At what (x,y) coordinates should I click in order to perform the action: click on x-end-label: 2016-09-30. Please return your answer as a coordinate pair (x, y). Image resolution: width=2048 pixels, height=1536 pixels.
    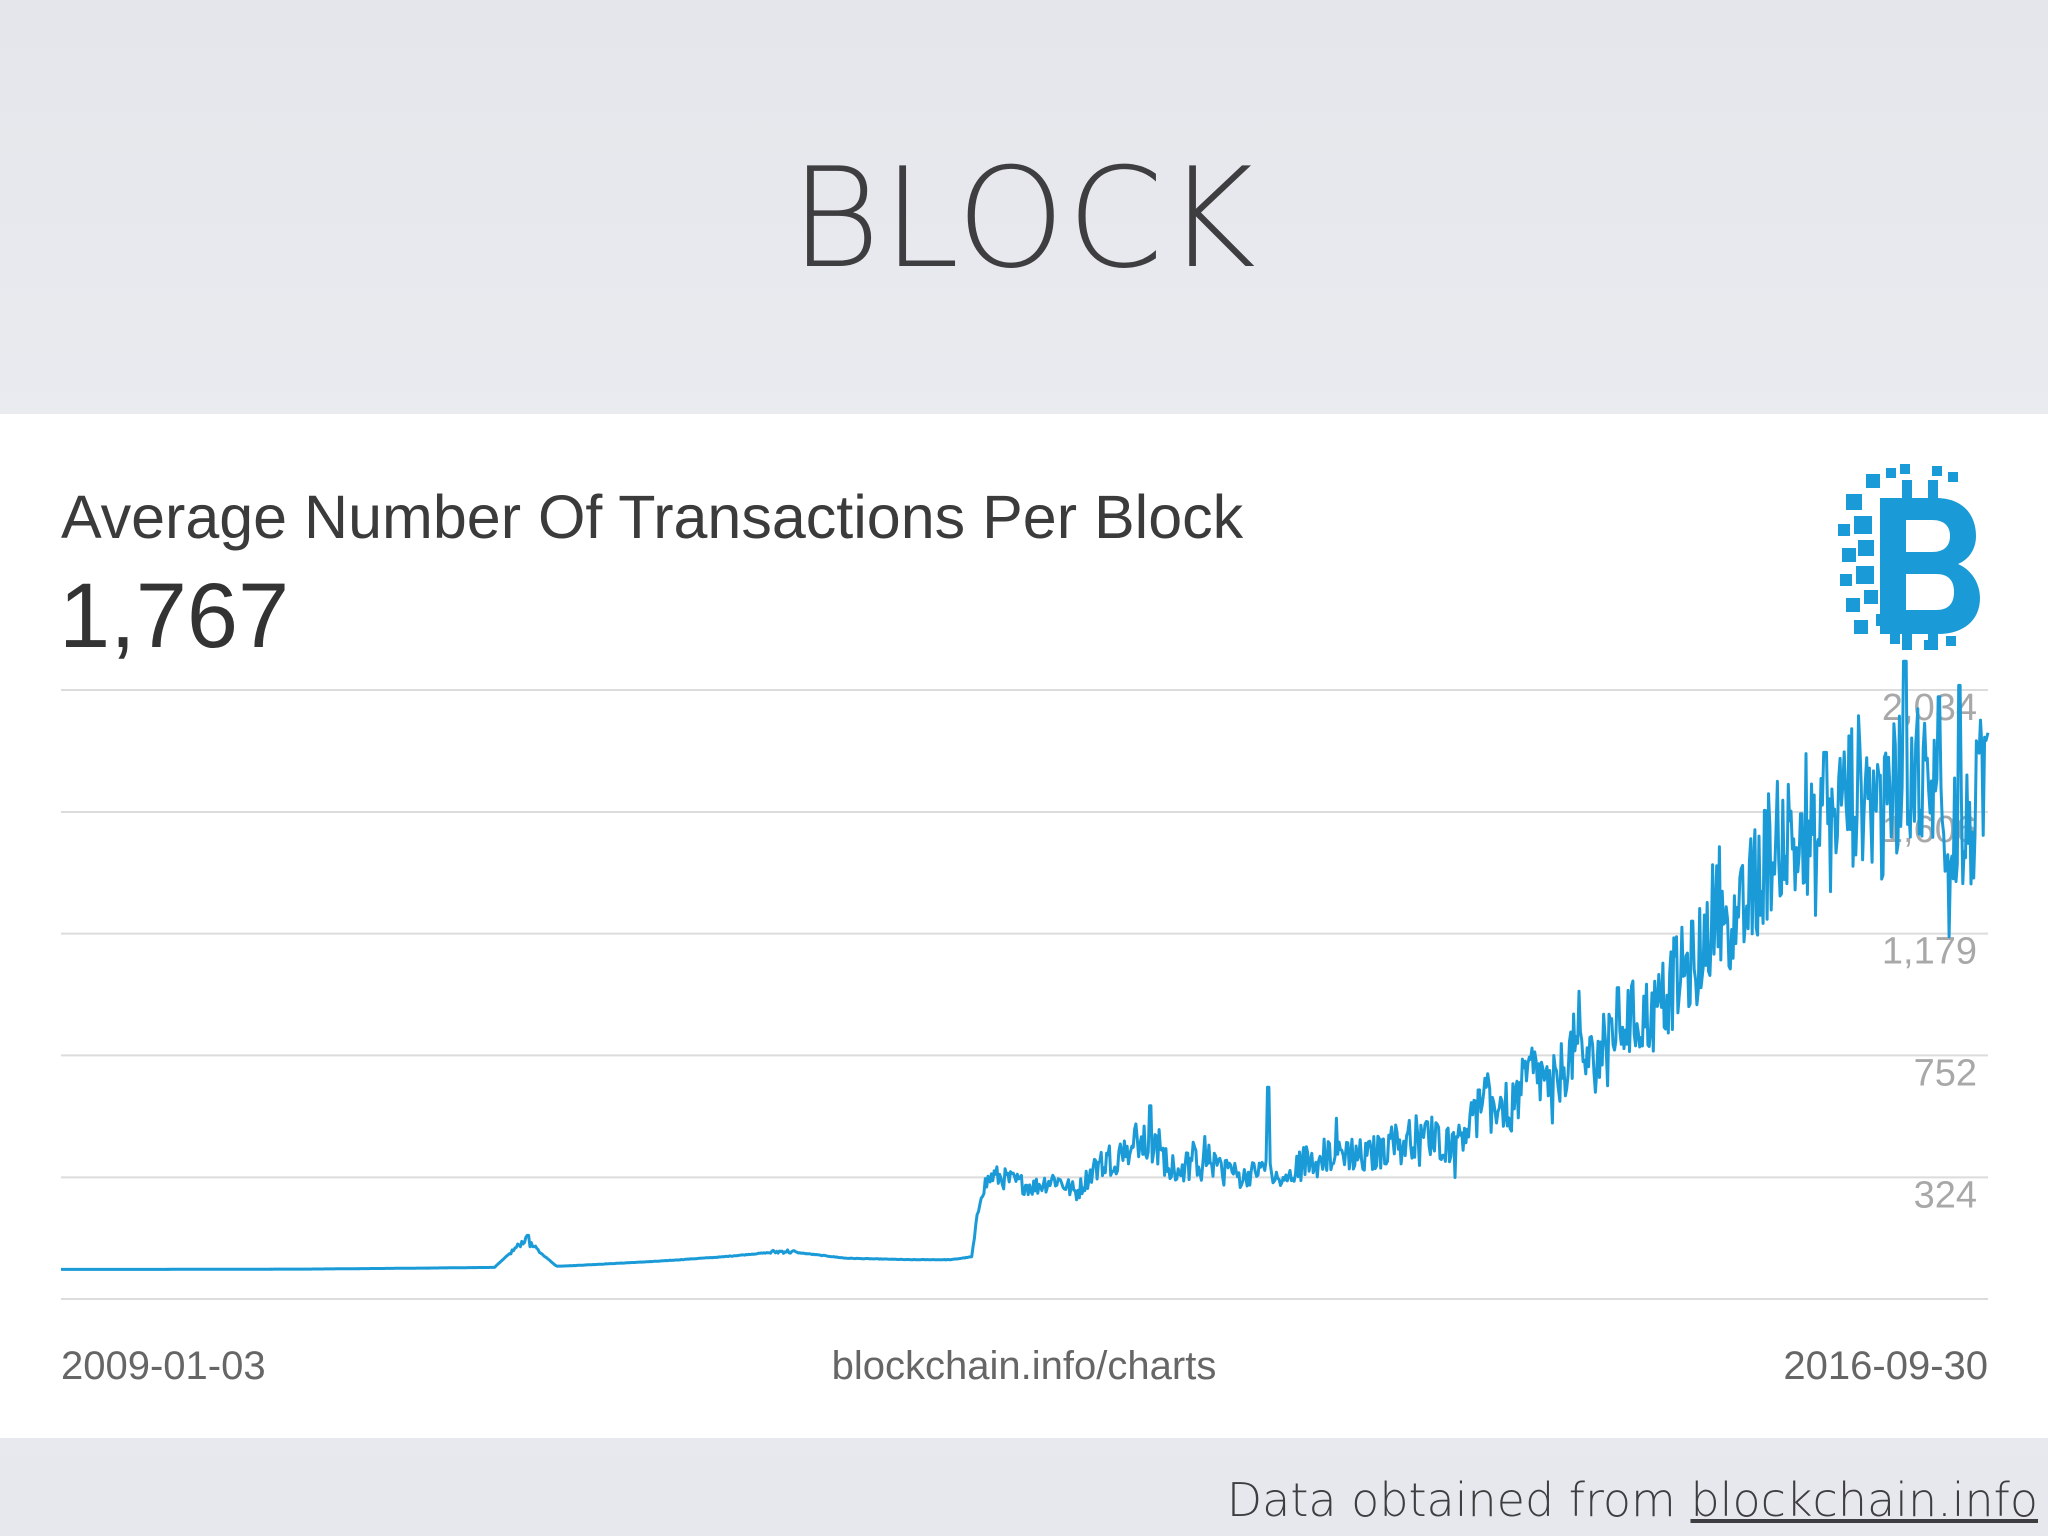
    Looking at the image, I should click on (1885, 1366).